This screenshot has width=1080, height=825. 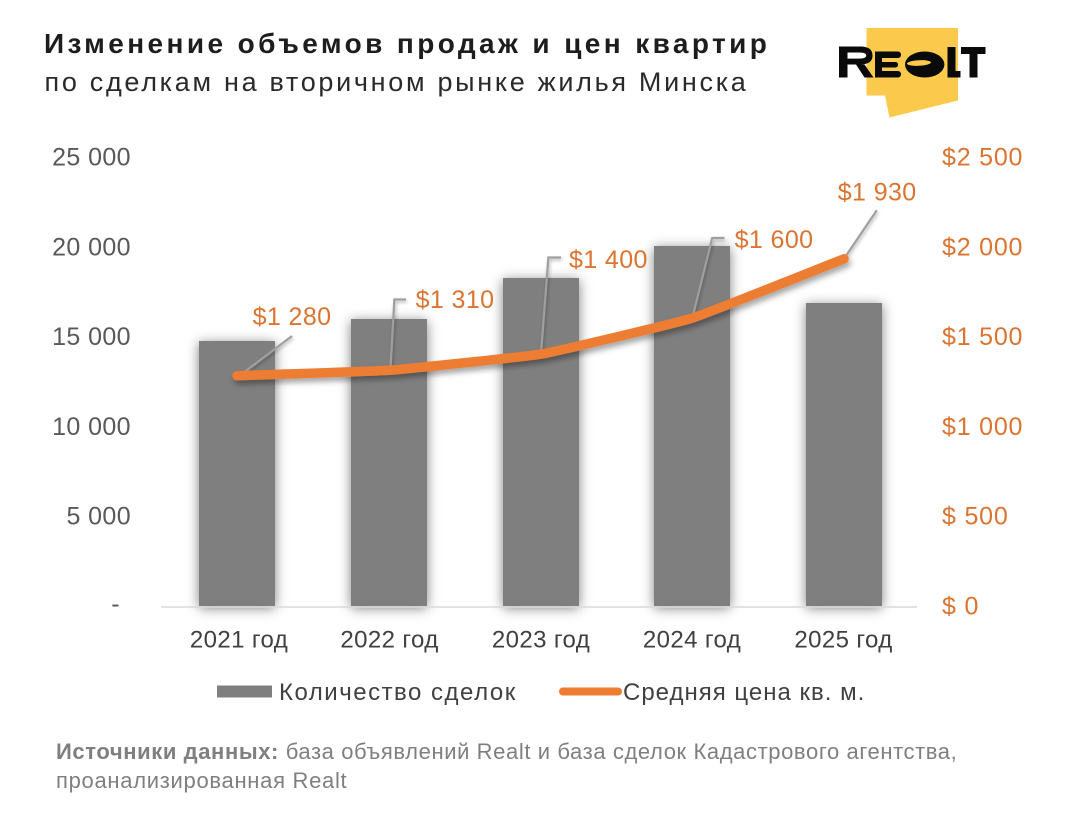 I want to click on svg-text: $ 500, so click(x=975, y=517).